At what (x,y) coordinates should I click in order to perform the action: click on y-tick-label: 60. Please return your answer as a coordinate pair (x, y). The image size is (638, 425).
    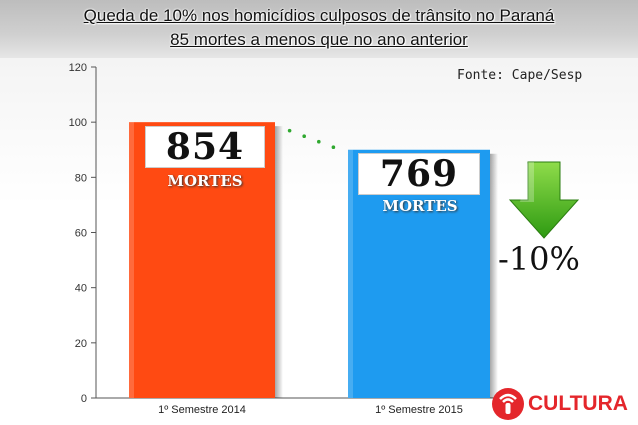
    Looking at the image, I should click on (81, 234).